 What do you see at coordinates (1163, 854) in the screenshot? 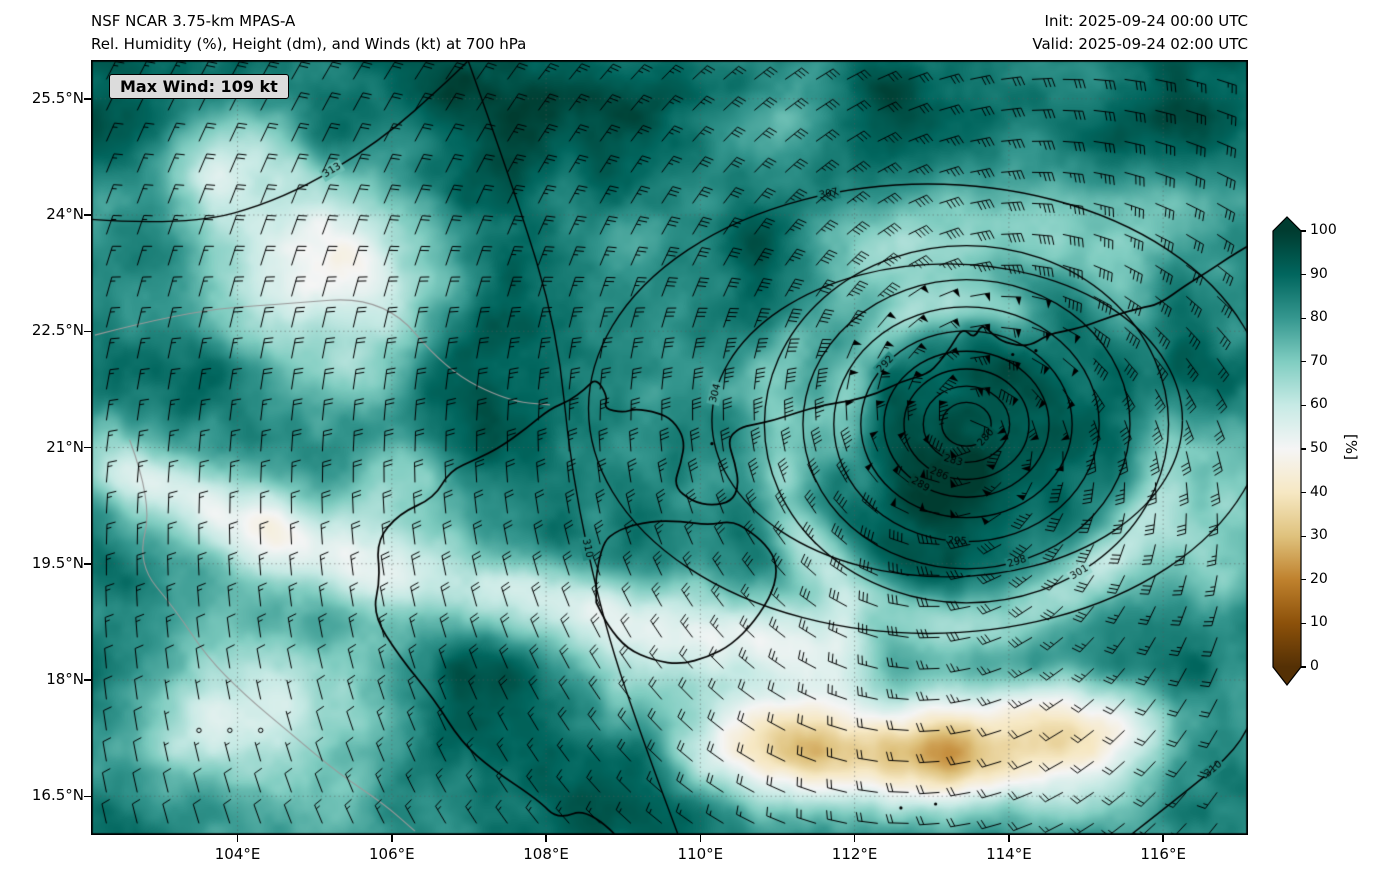
I see `x-tick-label: 116°E` at bounding box center [1163, 854].